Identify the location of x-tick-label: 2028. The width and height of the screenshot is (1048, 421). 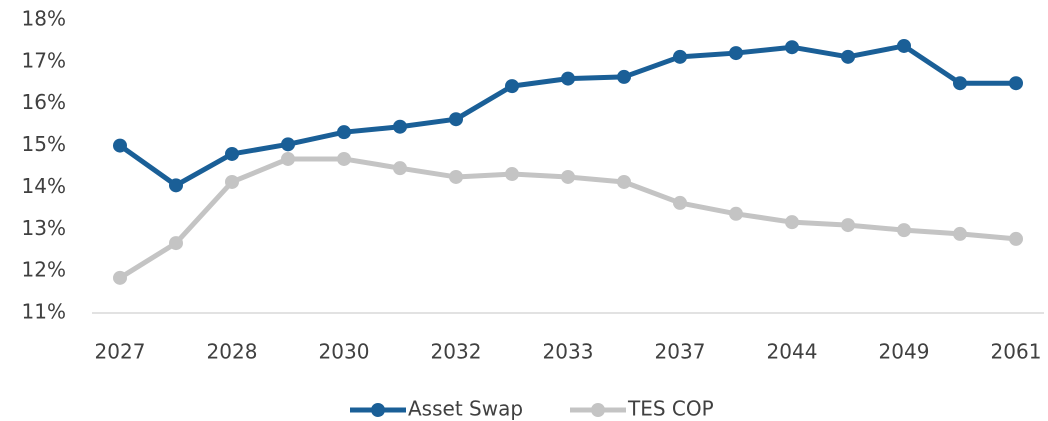
(232, 352).